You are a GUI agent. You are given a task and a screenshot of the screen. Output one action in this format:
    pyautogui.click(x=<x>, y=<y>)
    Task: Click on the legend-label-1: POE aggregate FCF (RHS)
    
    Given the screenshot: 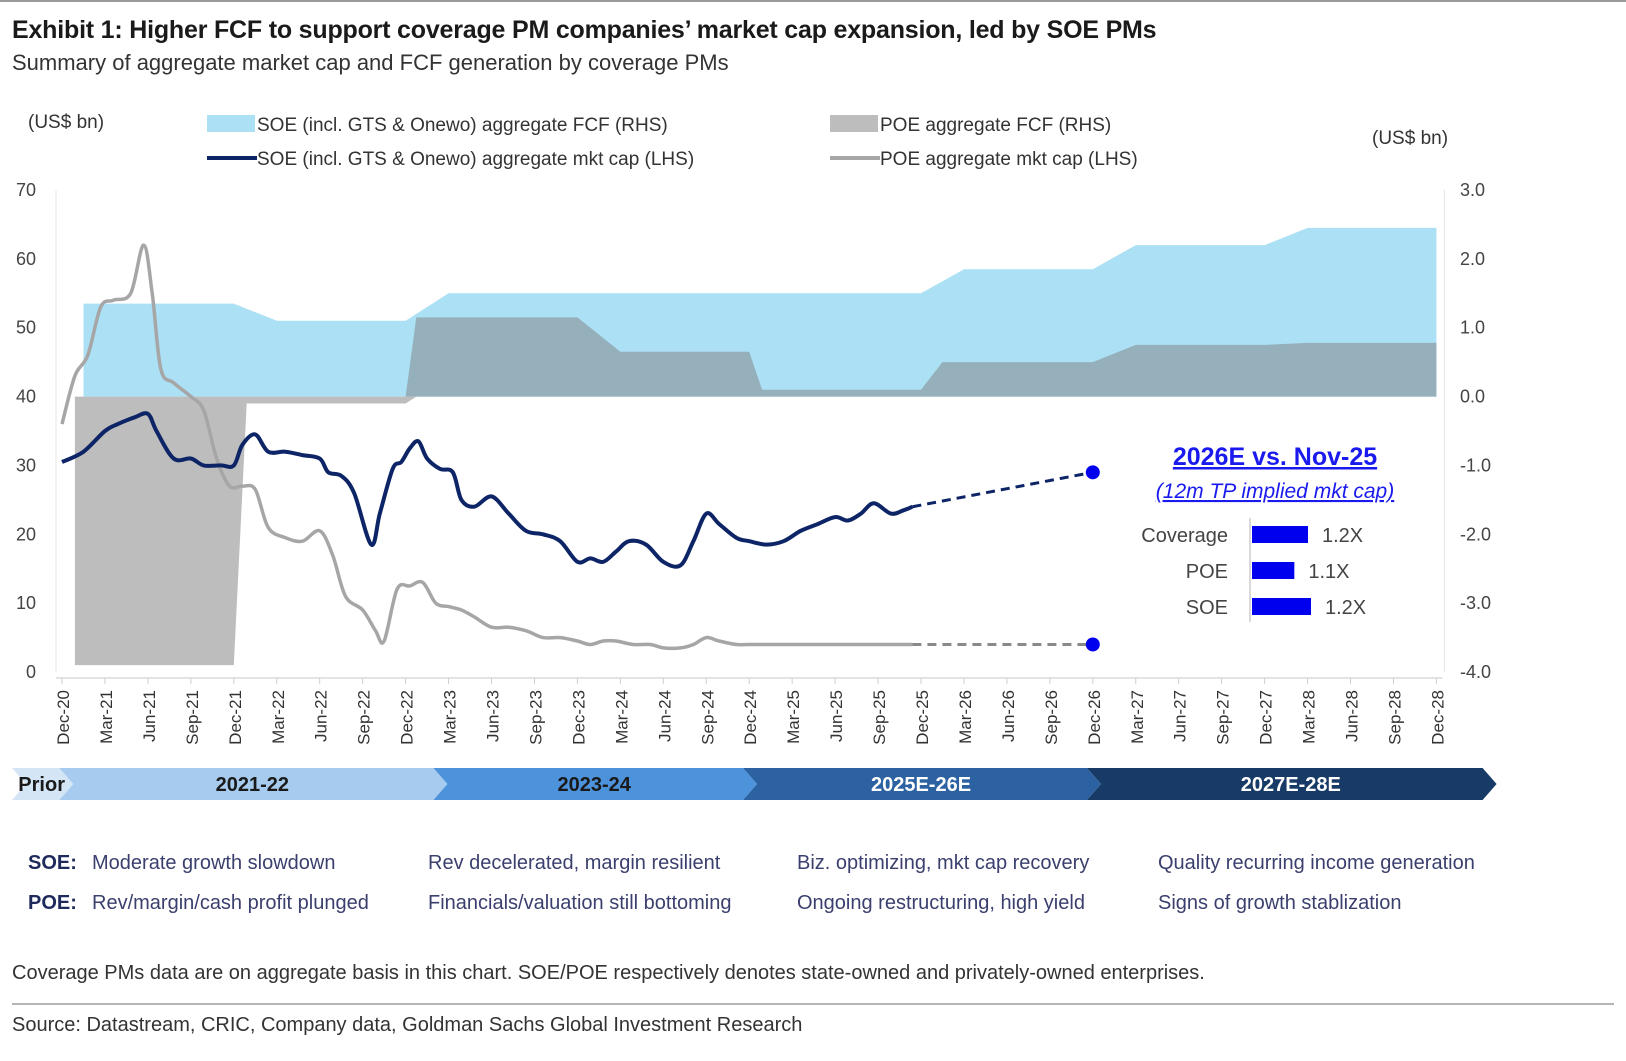 What is the action you would take?
    pyautogui.click(x=995, y=125)
    